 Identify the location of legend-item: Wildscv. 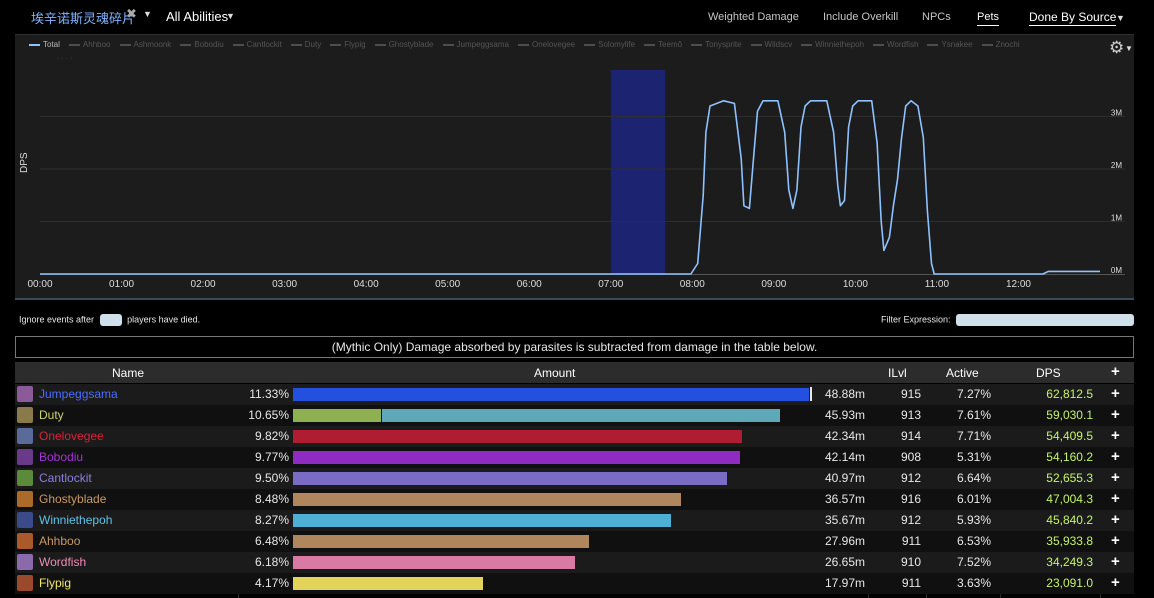
(771, 44).